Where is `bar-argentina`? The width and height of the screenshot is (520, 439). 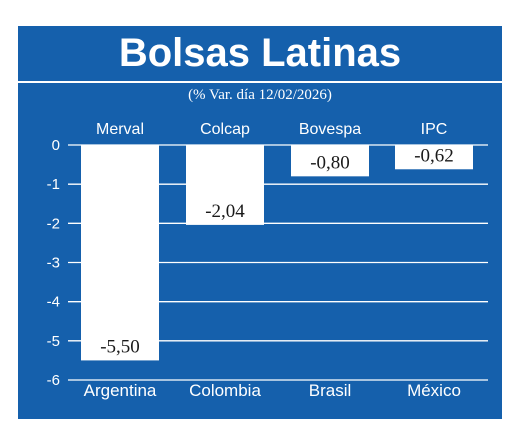 bar-argentina is located at coordinates (120, 253).